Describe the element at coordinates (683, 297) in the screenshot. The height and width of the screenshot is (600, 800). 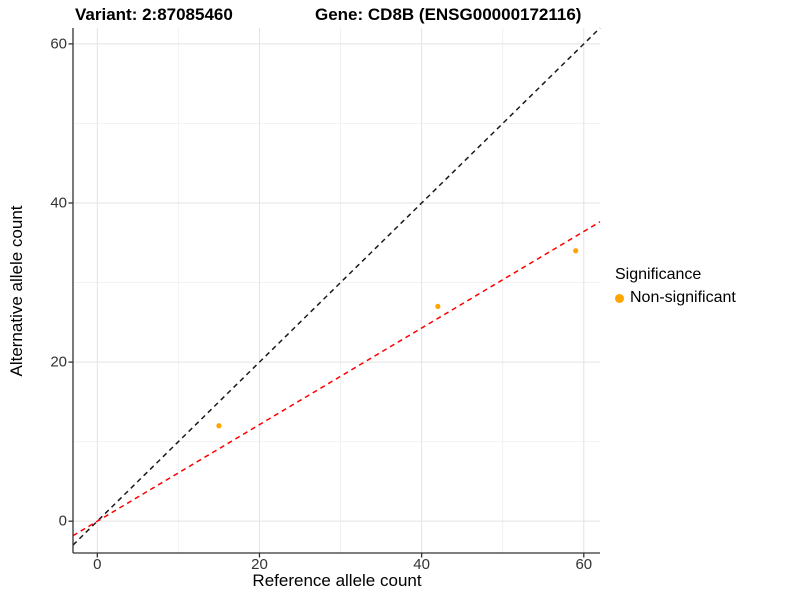
I see `legend-item-label: Non-significant` at that location.